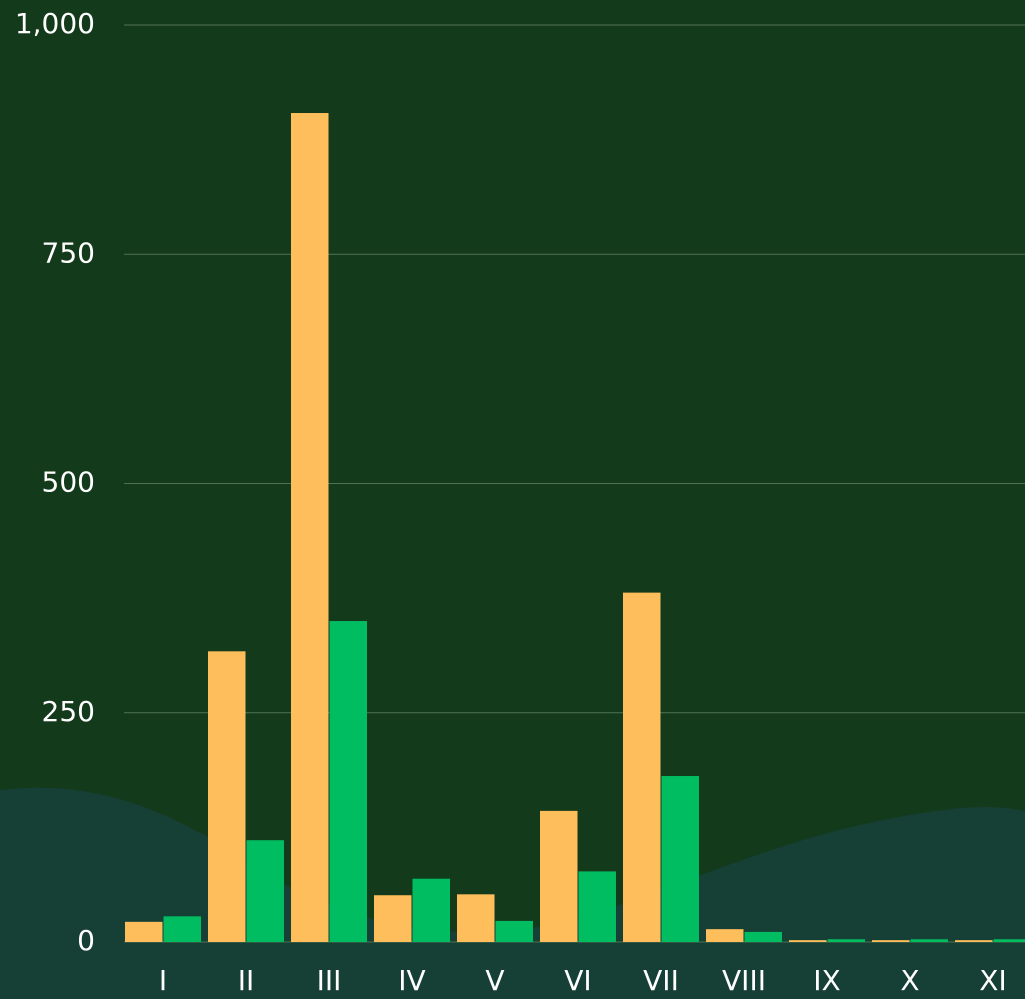 This screenshot has height=999, width=1025. Describe the element at coordinates (661, 980) in the screenshot. I see `x-tick-label: VII` at that location.